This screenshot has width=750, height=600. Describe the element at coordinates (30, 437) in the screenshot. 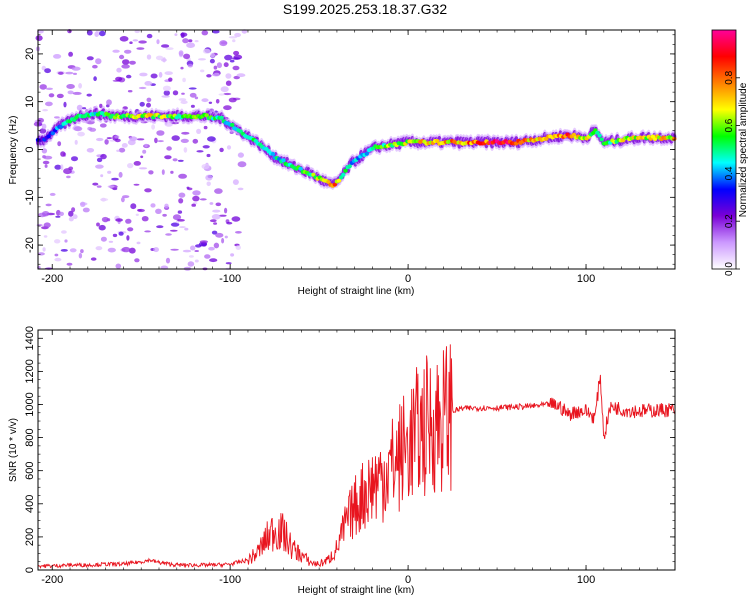

I see `snr-y-tick-label: 800` at that location.